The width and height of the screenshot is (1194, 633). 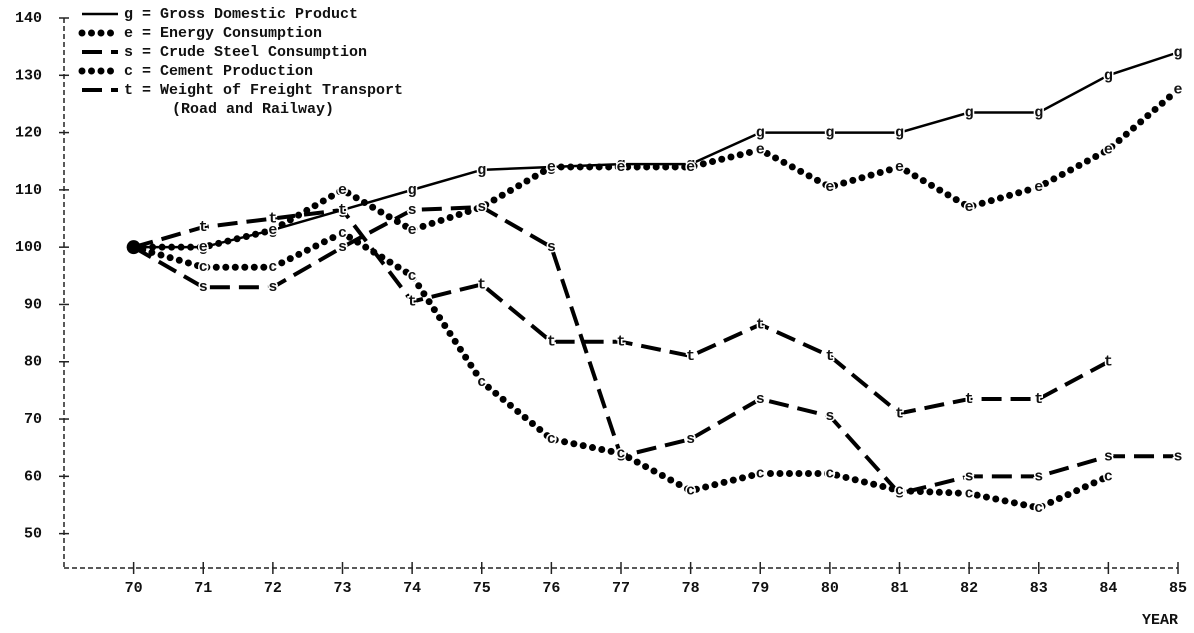 I want to click on x-tick-label: 72, so click(x=273, y=588).